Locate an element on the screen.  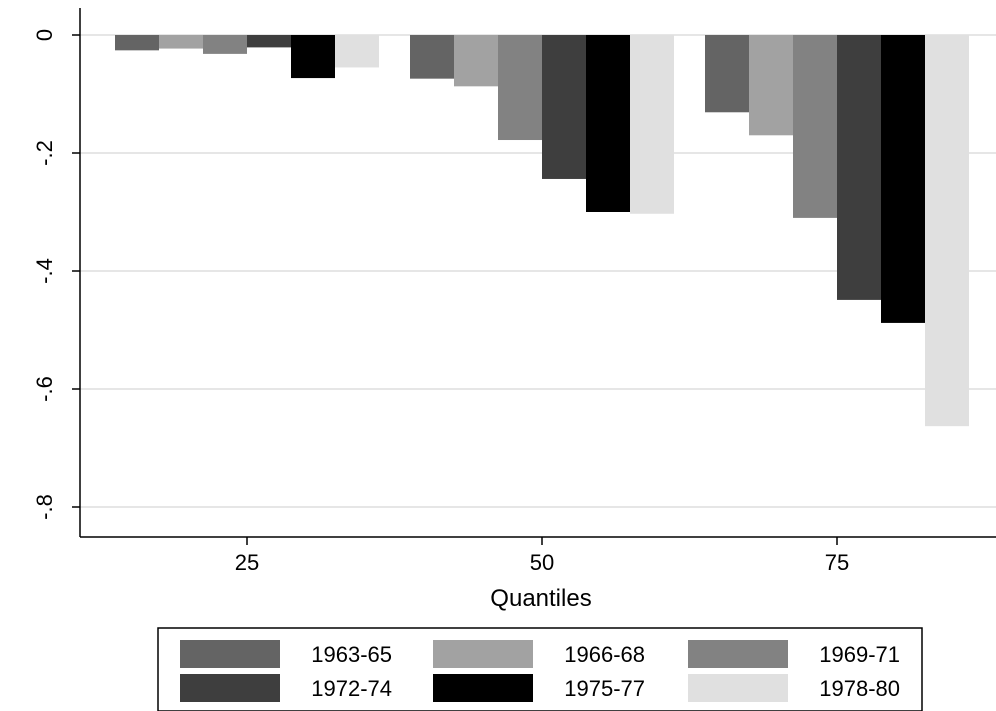
legend-label: 1975-77 is located at coordinates (604, 688).